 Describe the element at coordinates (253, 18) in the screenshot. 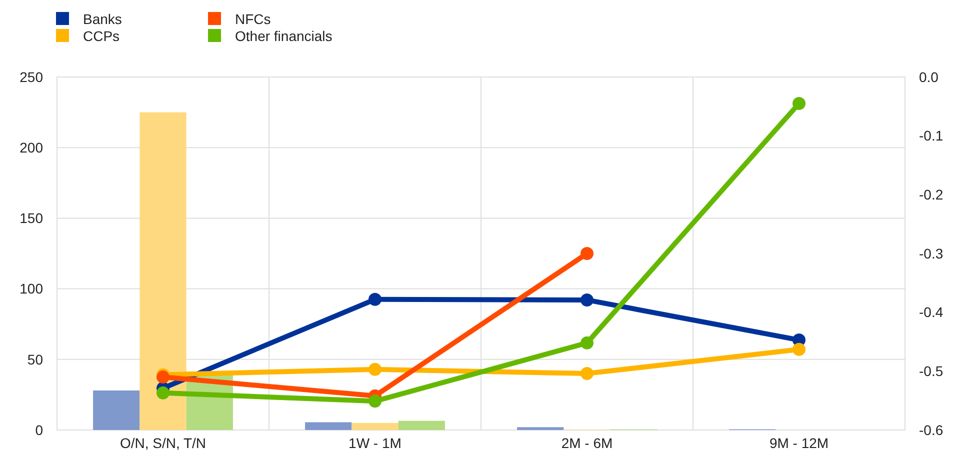

I see `legend-label: NFCs` at that location.